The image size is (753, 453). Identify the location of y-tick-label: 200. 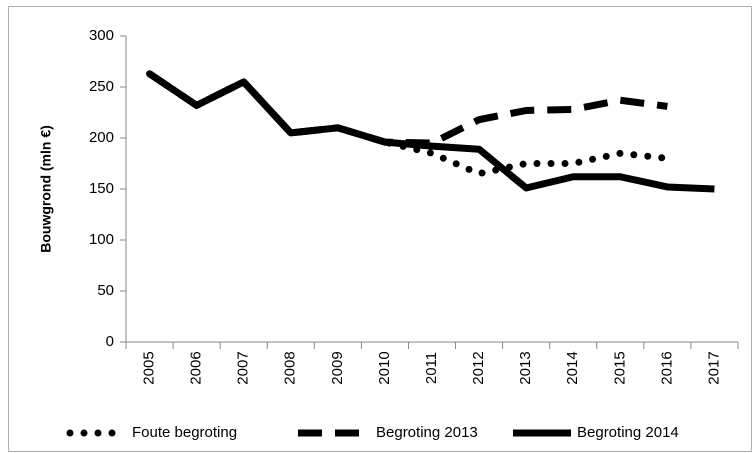
(101, 137).